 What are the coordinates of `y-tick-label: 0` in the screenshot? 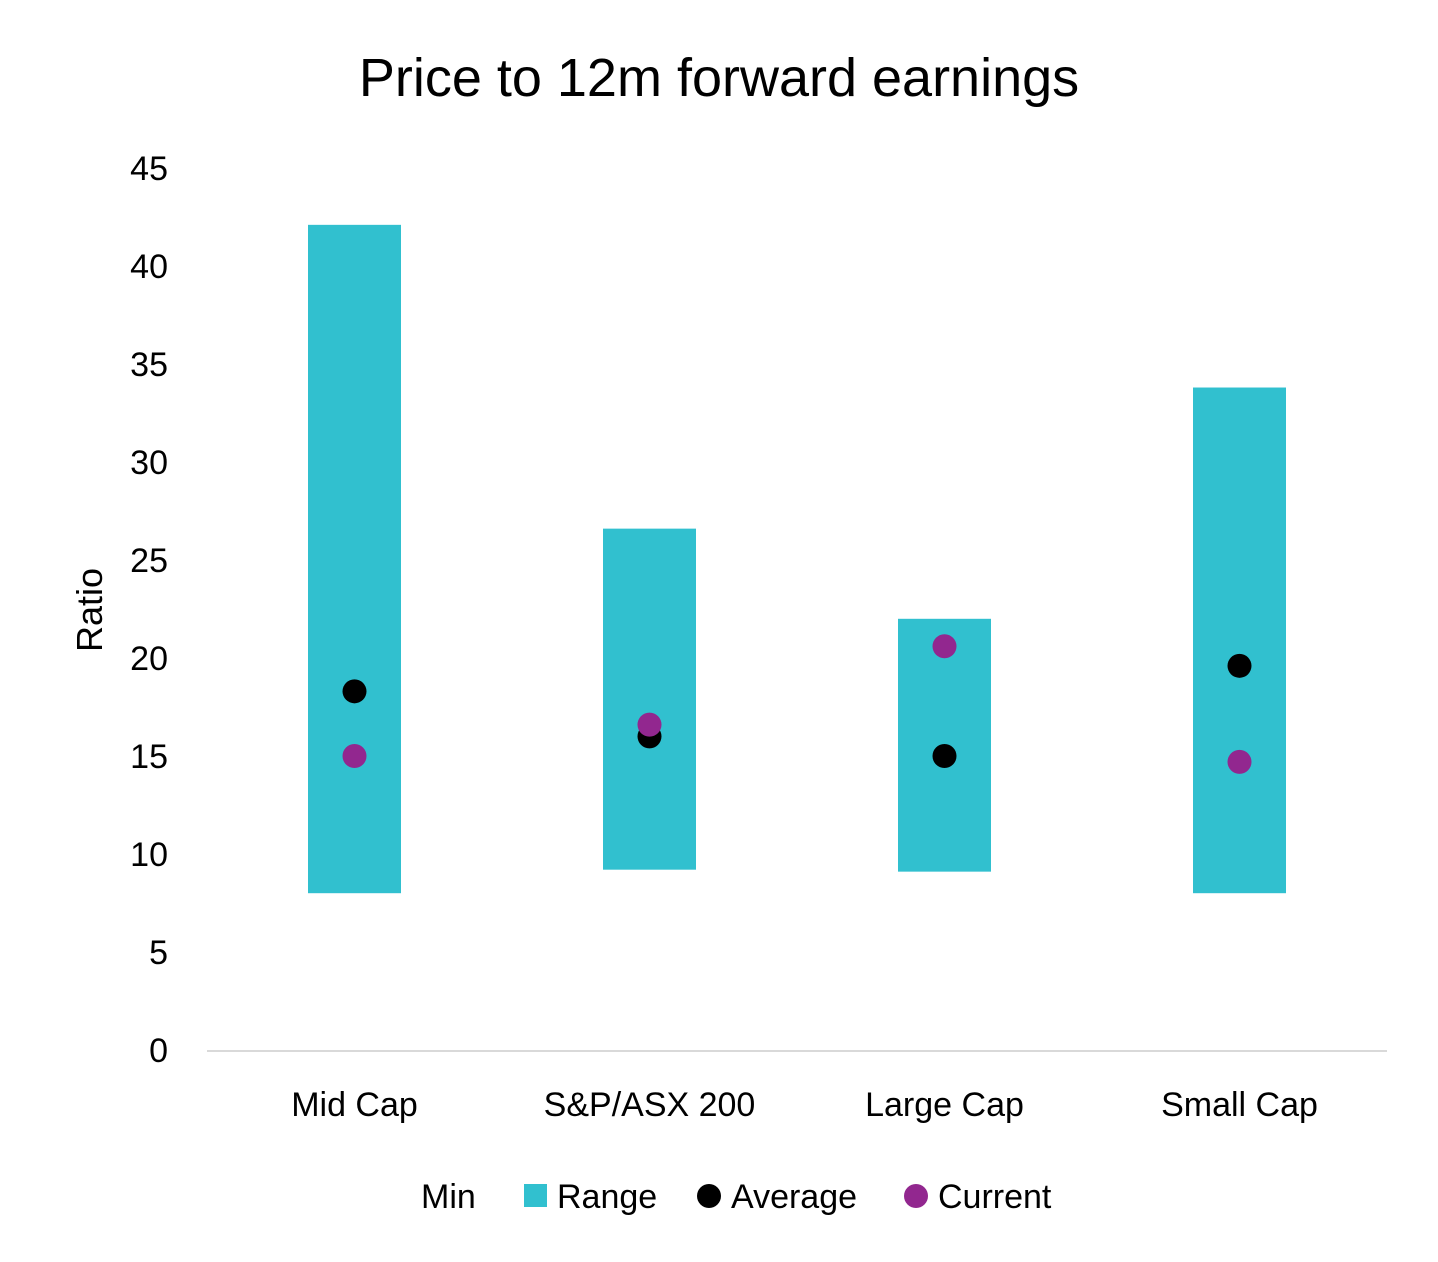 It's located at (158, 1051).